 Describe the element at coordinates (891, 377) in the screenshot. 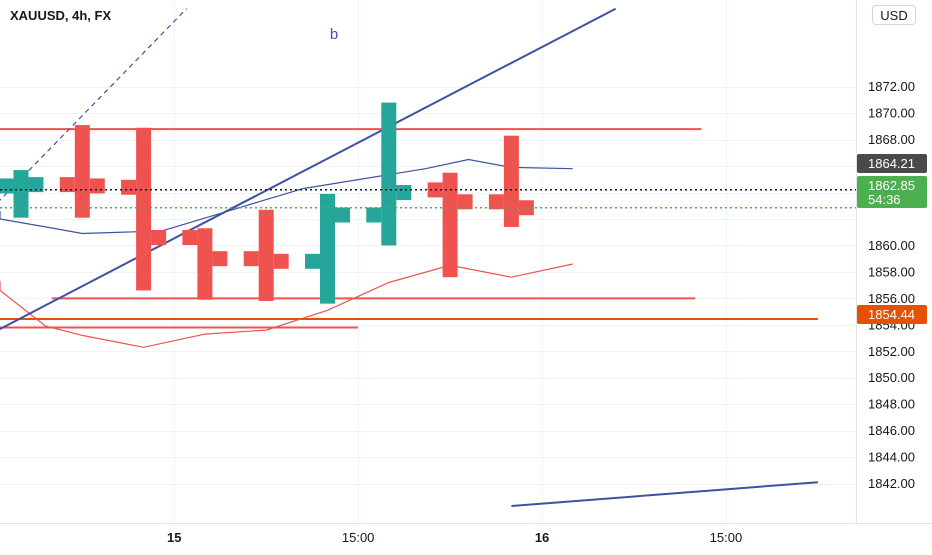

I see `price-axis-label: 1850.00` at that location.